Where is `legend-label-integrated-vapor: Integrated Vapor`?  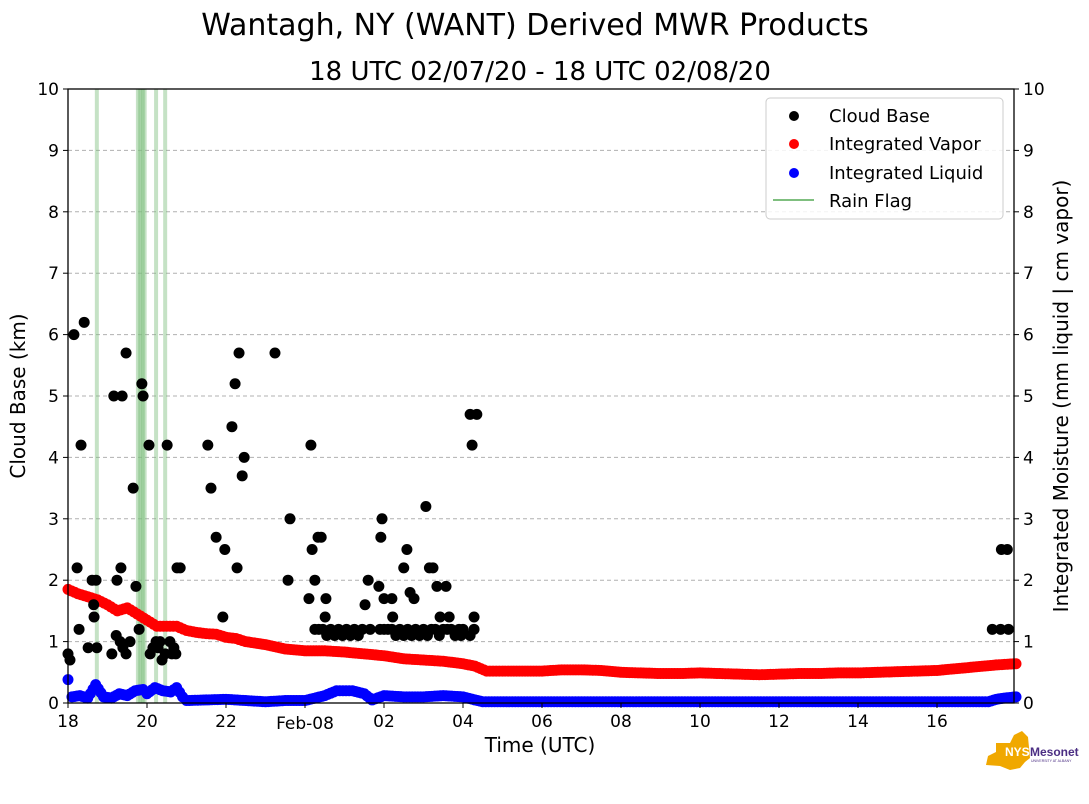
legend-label-integrated-vapor: Integrated Vapor is located at coordinates (905, 144).